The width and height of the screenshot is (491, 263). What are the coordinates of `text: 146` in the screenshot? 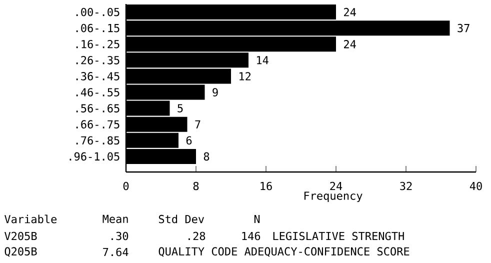 It's located at (251, 236).